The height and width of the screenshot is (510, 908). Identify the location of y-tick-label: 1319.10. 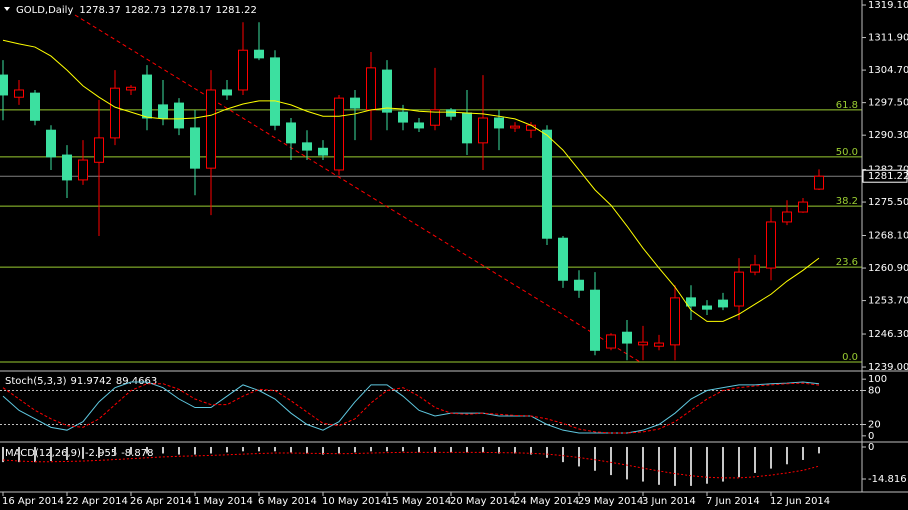
(888, 5).